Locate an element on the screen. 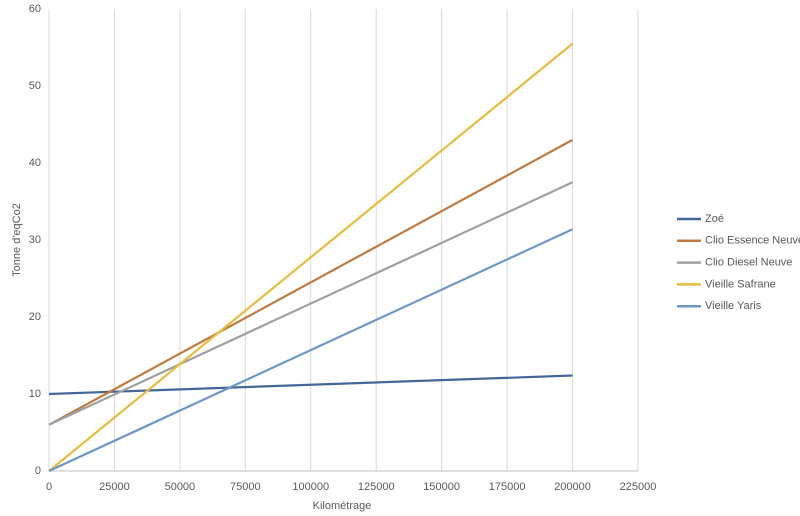  x-tick-label: 100000 is located at coordinates (310, 487).